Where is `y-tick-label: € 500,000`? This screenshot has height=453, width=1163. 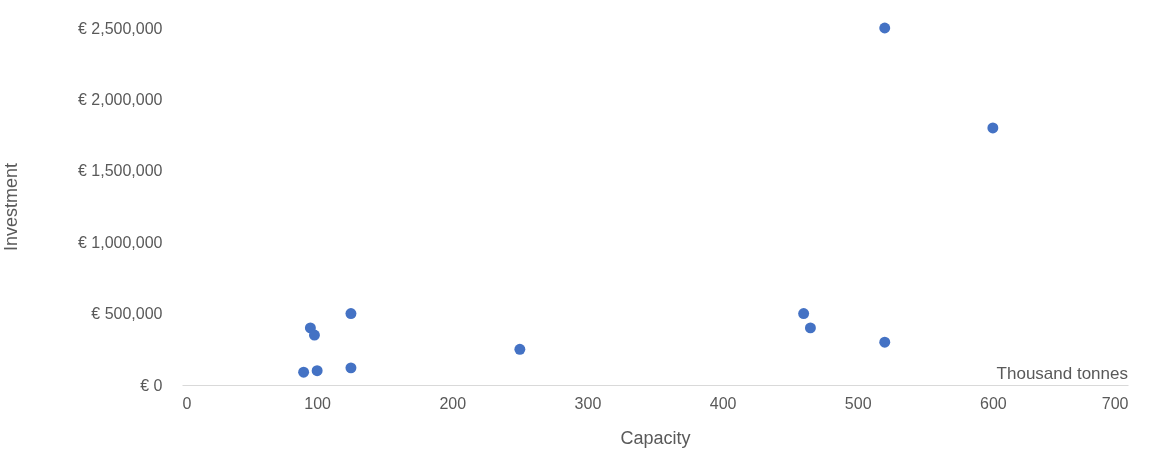 y-tick-label: € 500,000 is located at coordinates (127, 314).